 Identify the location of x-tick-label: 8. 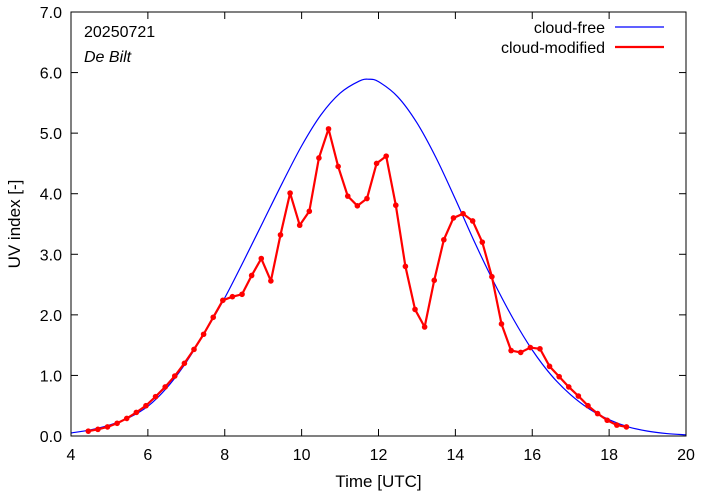
(224, 455).